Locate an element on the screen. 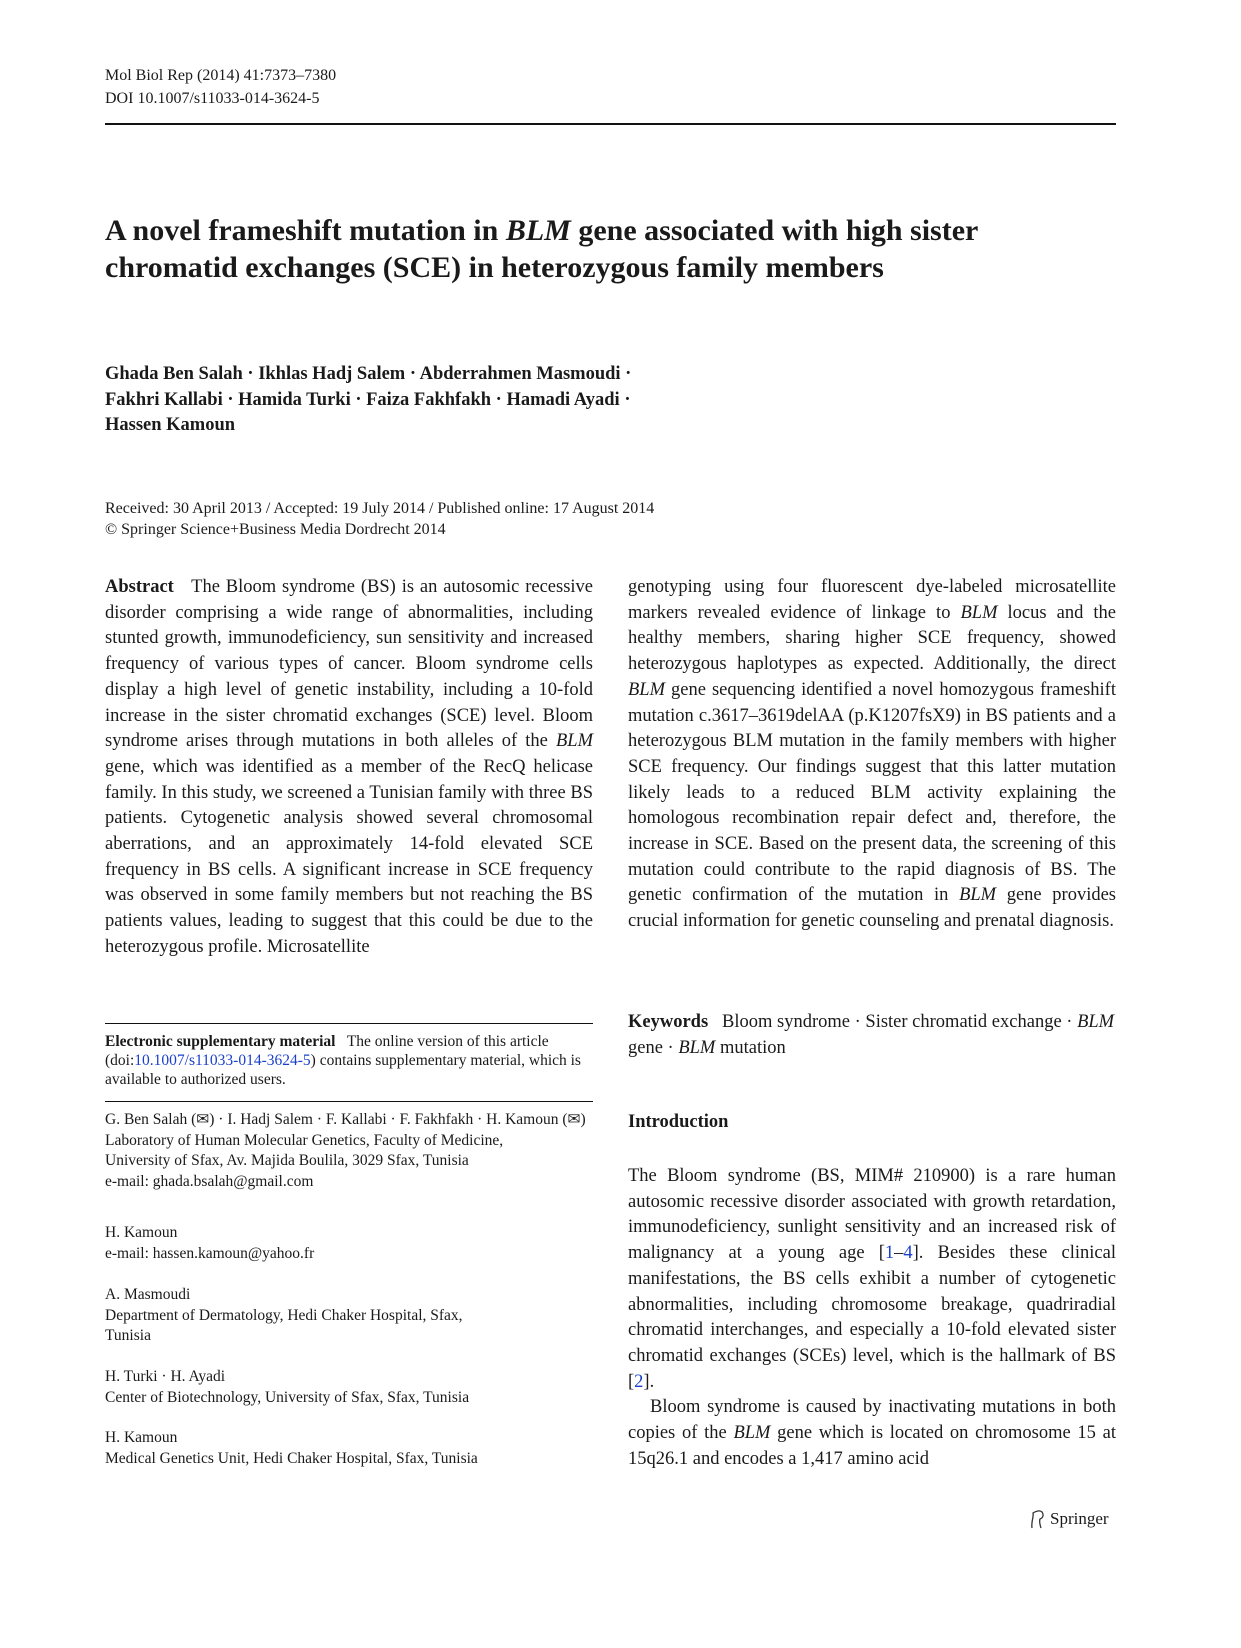 The image size is (1241, 1648). ref-link: 1 is located at coordinates (889, 1253).